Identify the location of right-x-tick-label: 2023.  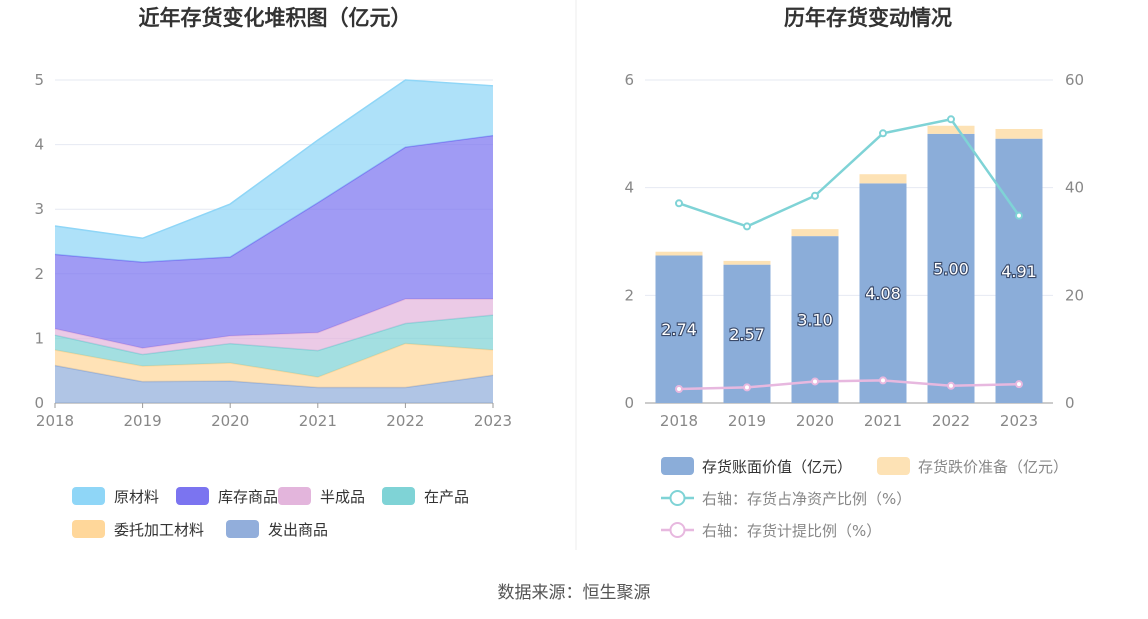
(1019, 421).